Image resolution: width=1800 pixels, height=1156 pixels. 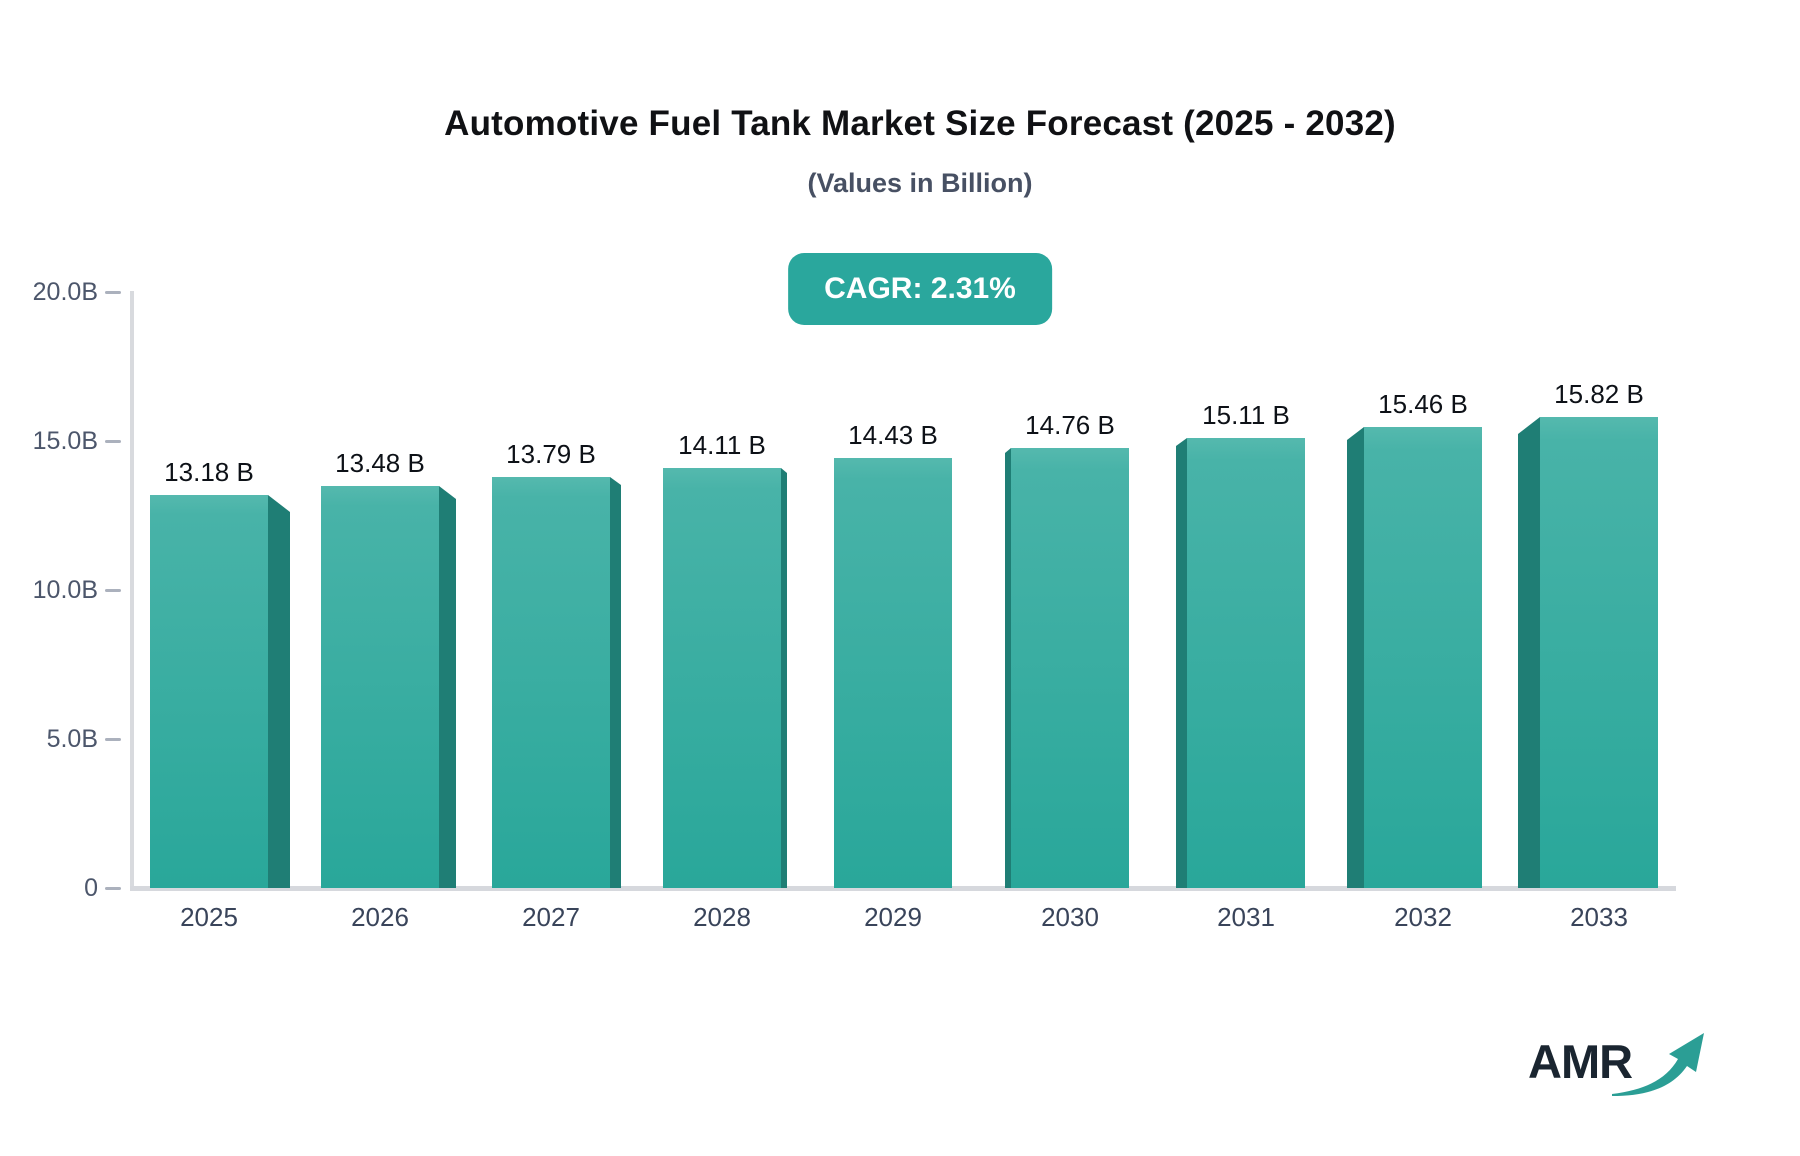 What do you see at coordinates (1599, 917) in the screenshot?
I see `x-axis-label: 2033` at bounding box center [1599, 917].